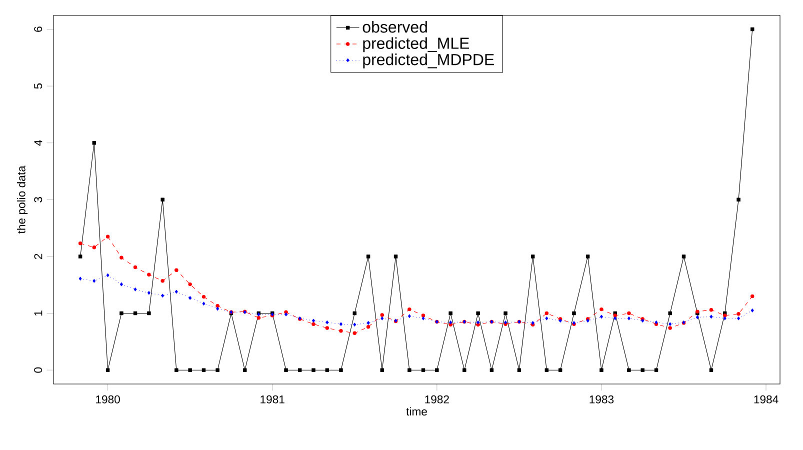 The height and width of the screenshot is (450, 803). What do you see at coordinates (272, 399) in the screenshot?
I see `x-tick-label: 1981` at bounding box center [272, 399].